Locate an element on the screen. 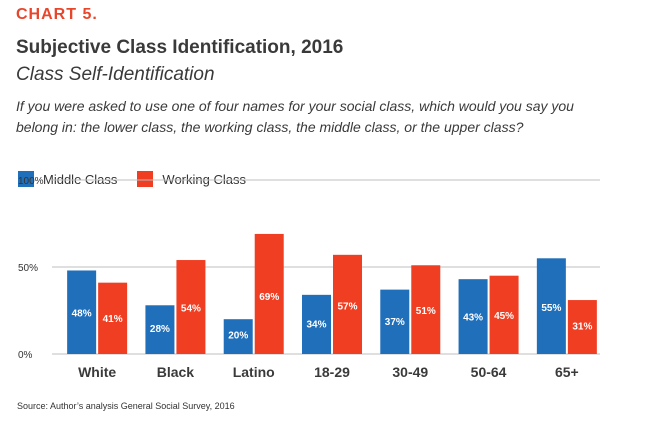 This screenshot has height=439, width=646. legend-item-working-class: Working Class is located at coordinates (191, 179).